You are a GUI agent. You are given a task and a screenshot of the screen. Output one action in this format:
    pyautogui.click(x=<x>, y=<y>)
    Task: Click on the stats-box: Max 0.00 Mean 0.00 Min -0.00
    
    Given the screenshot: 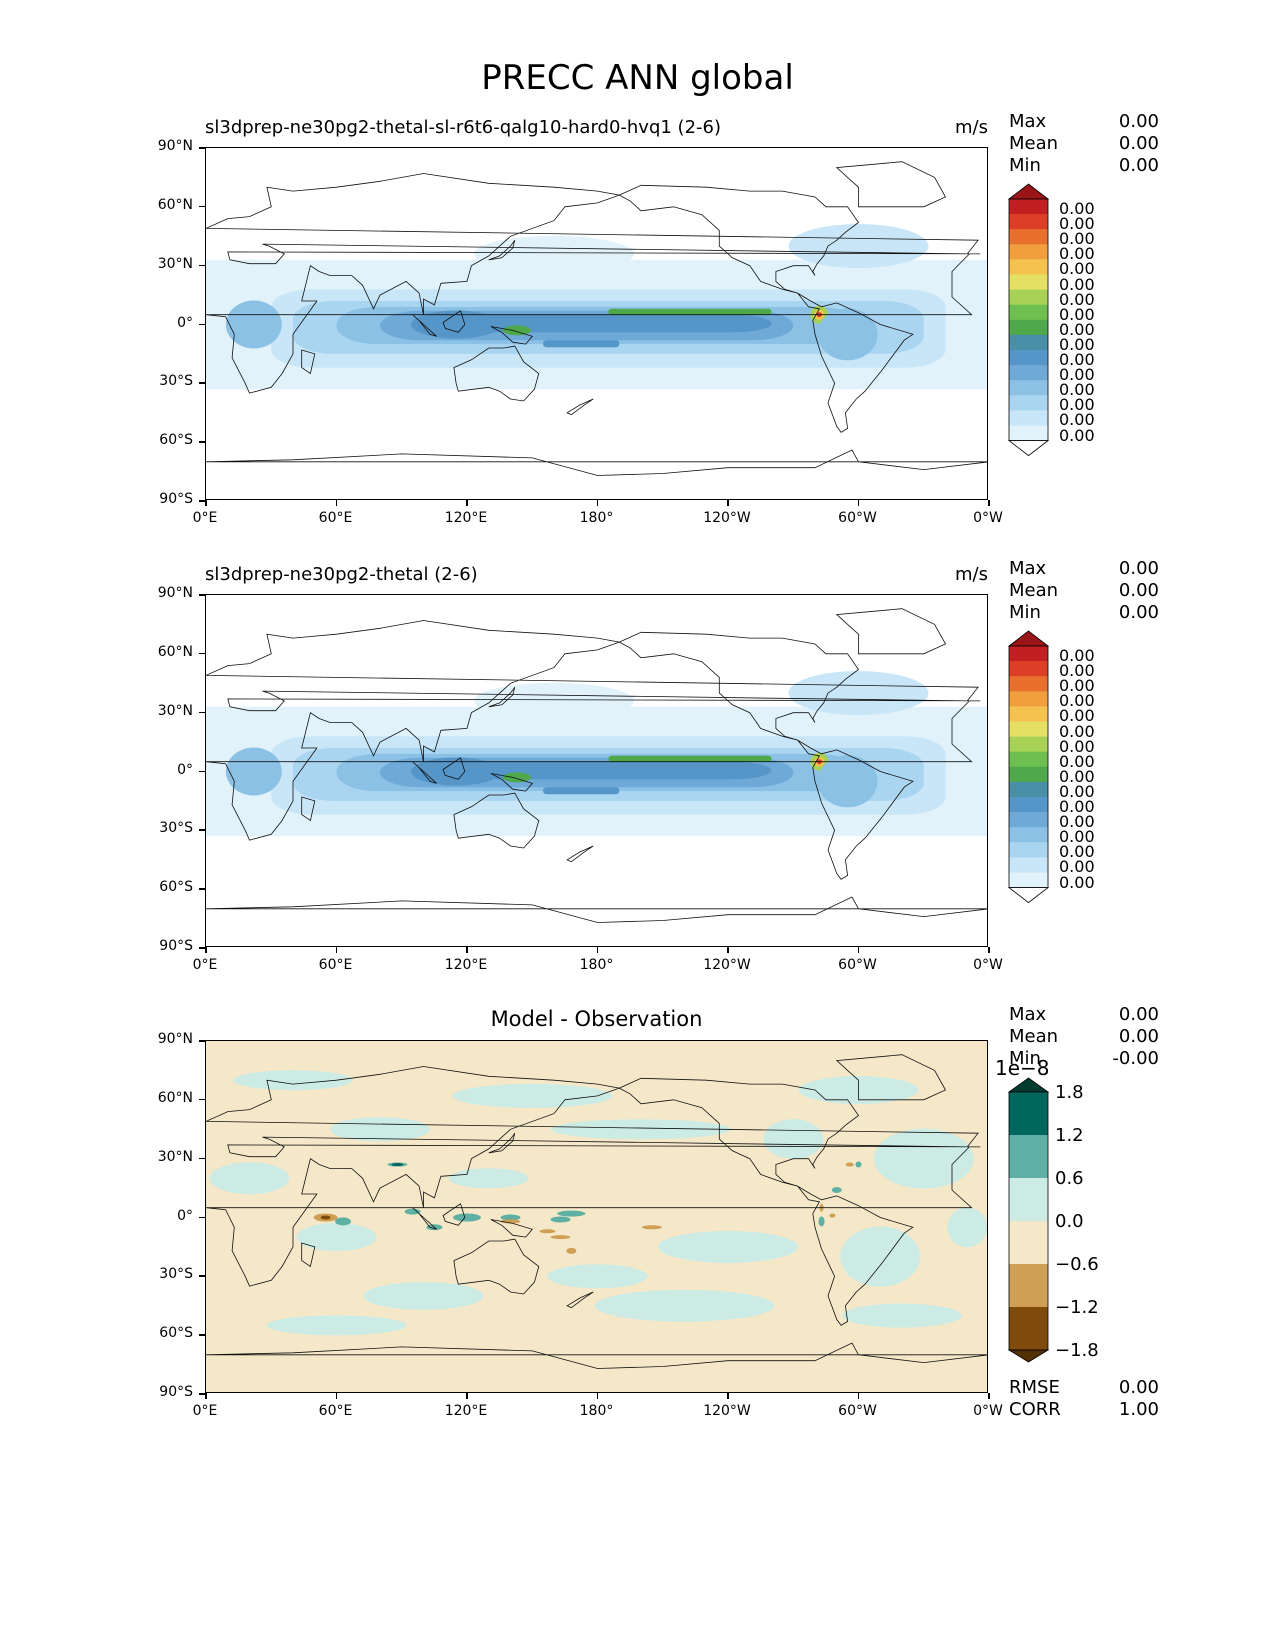 What is the action you would take?
    pyautogui.click(x=1084, y=1037)
    